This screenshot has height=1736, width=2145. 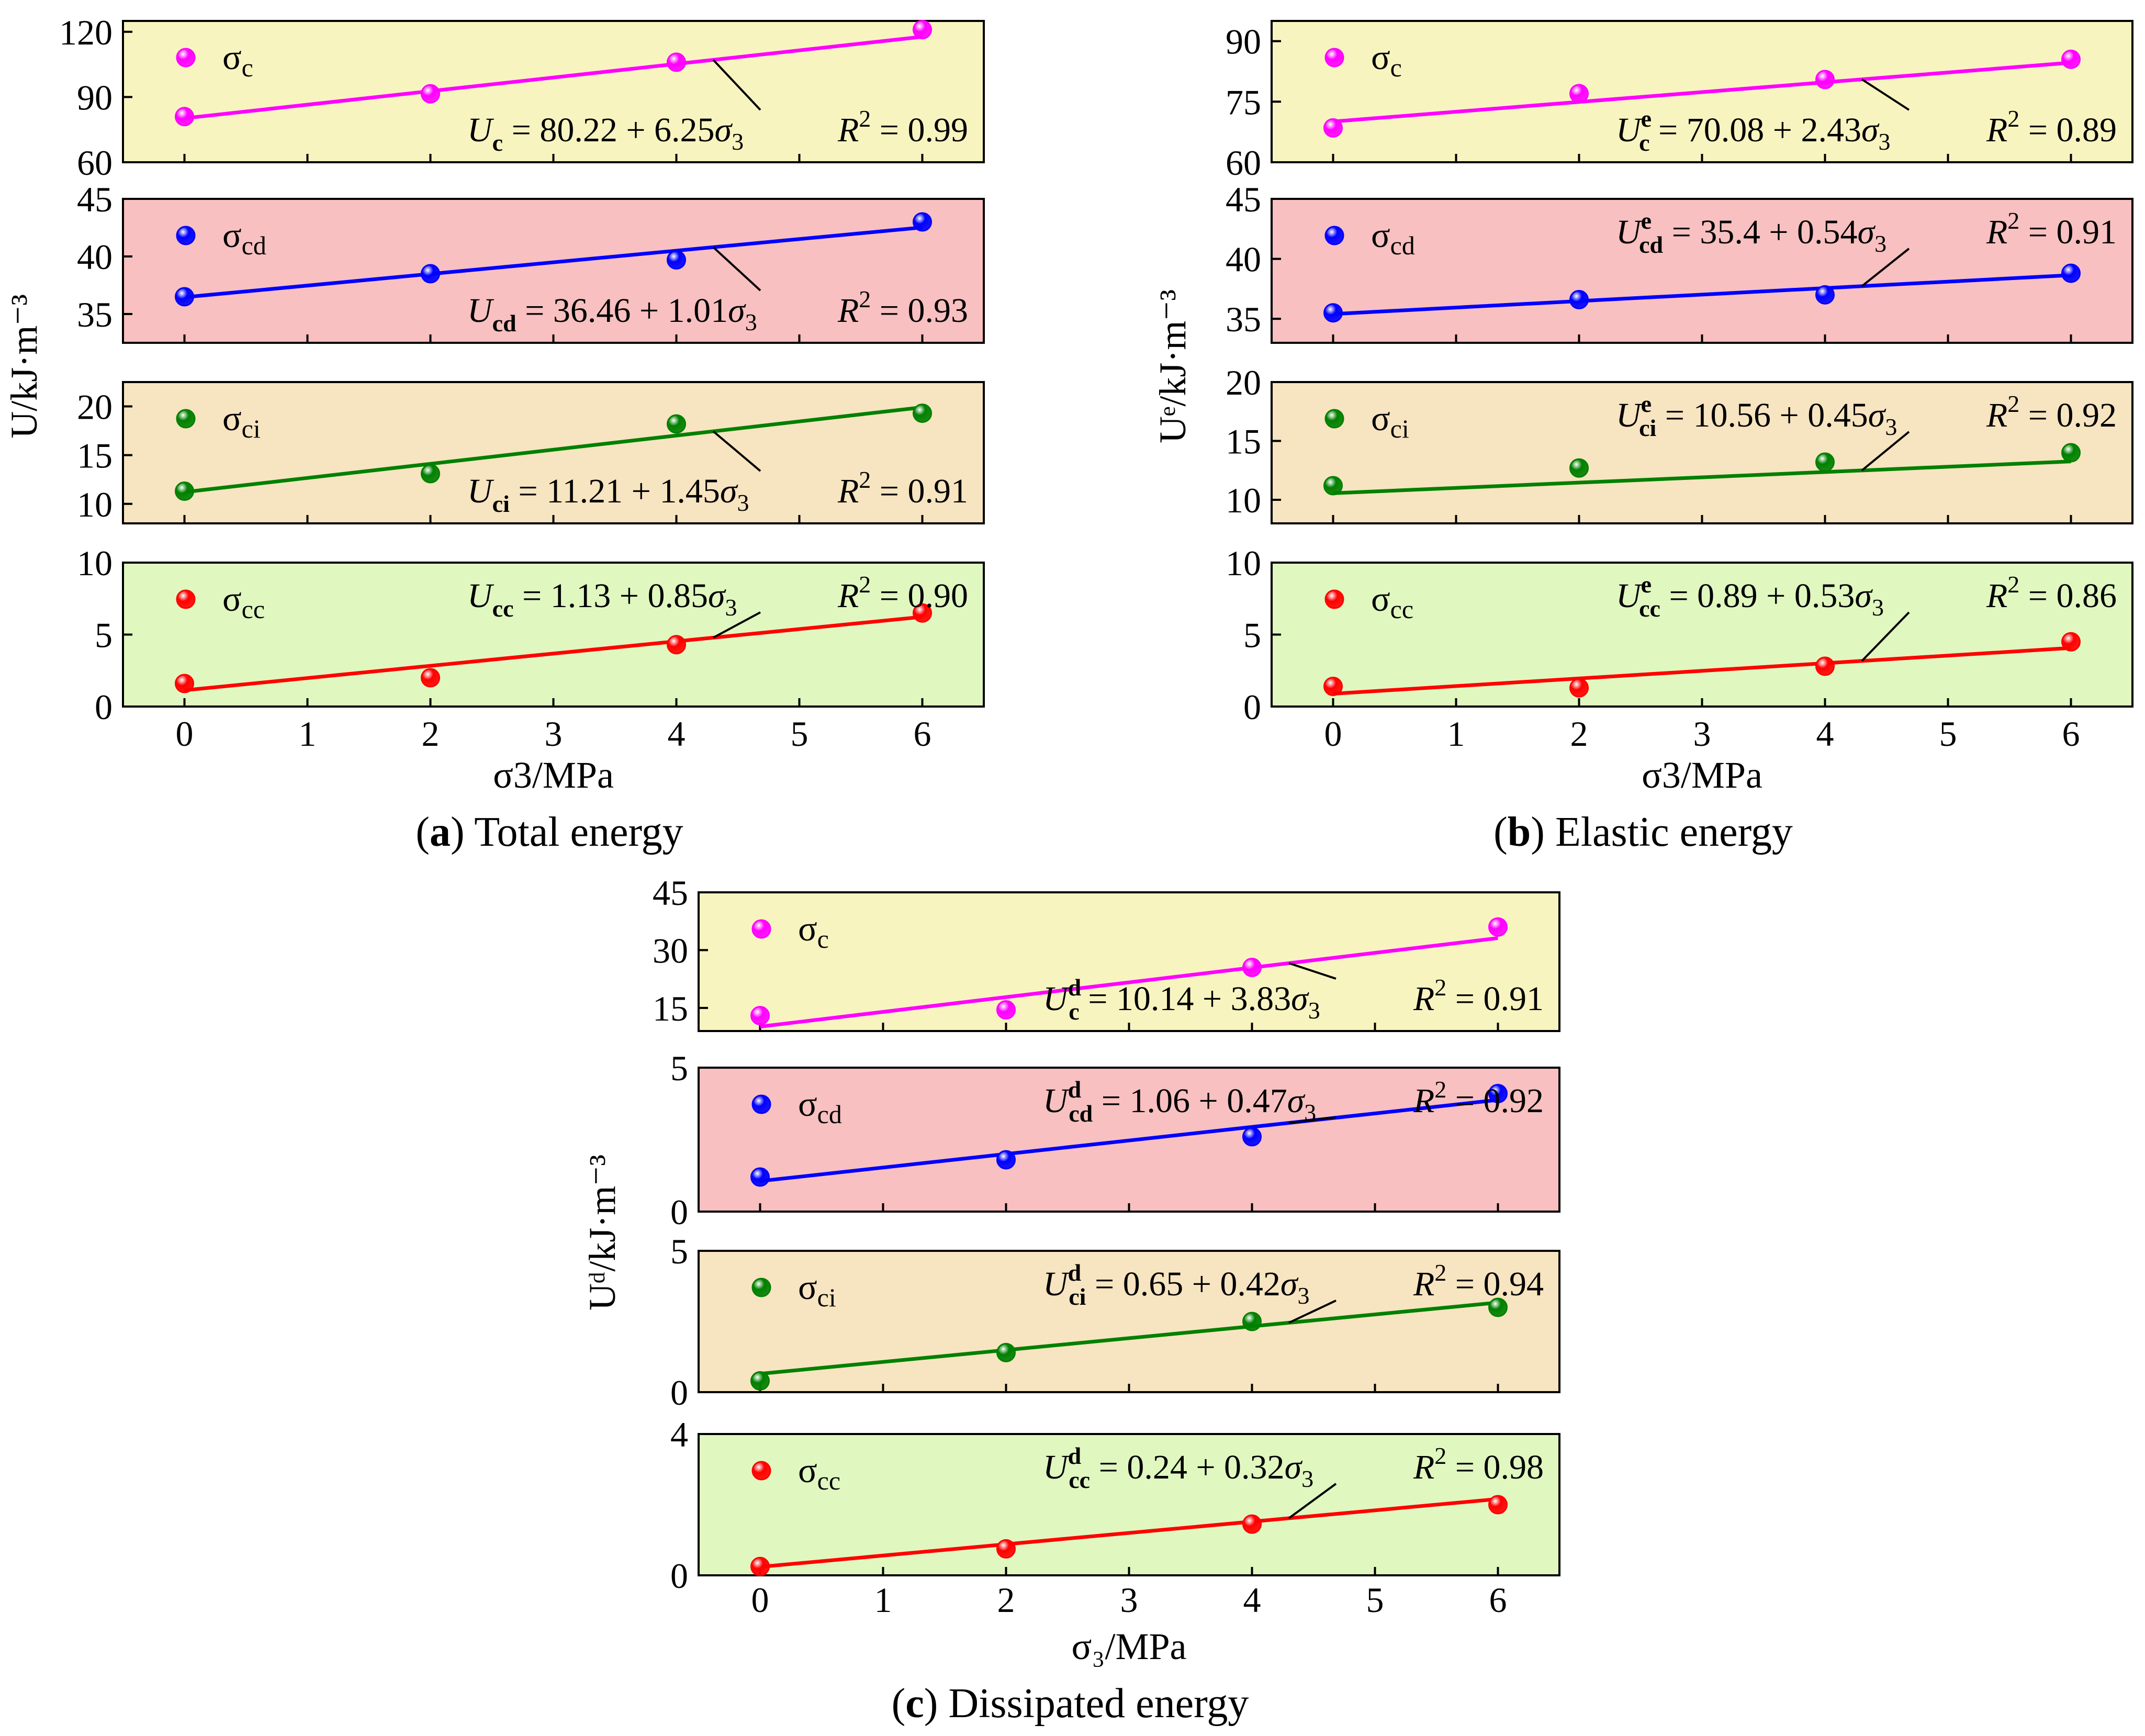 I want to click on y-tick-label: 35, so click(x=95, y=314).